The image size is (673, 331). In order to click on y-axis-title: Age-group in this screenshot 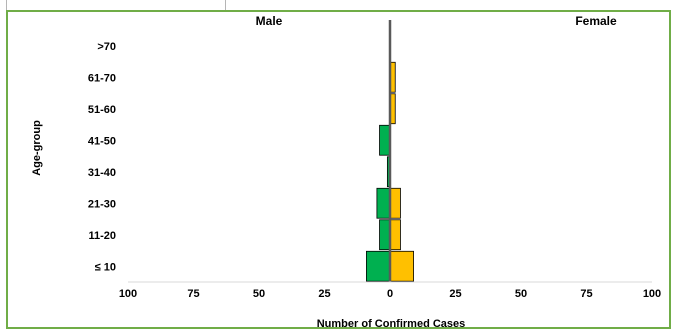, I will do `click(37, 148)`.